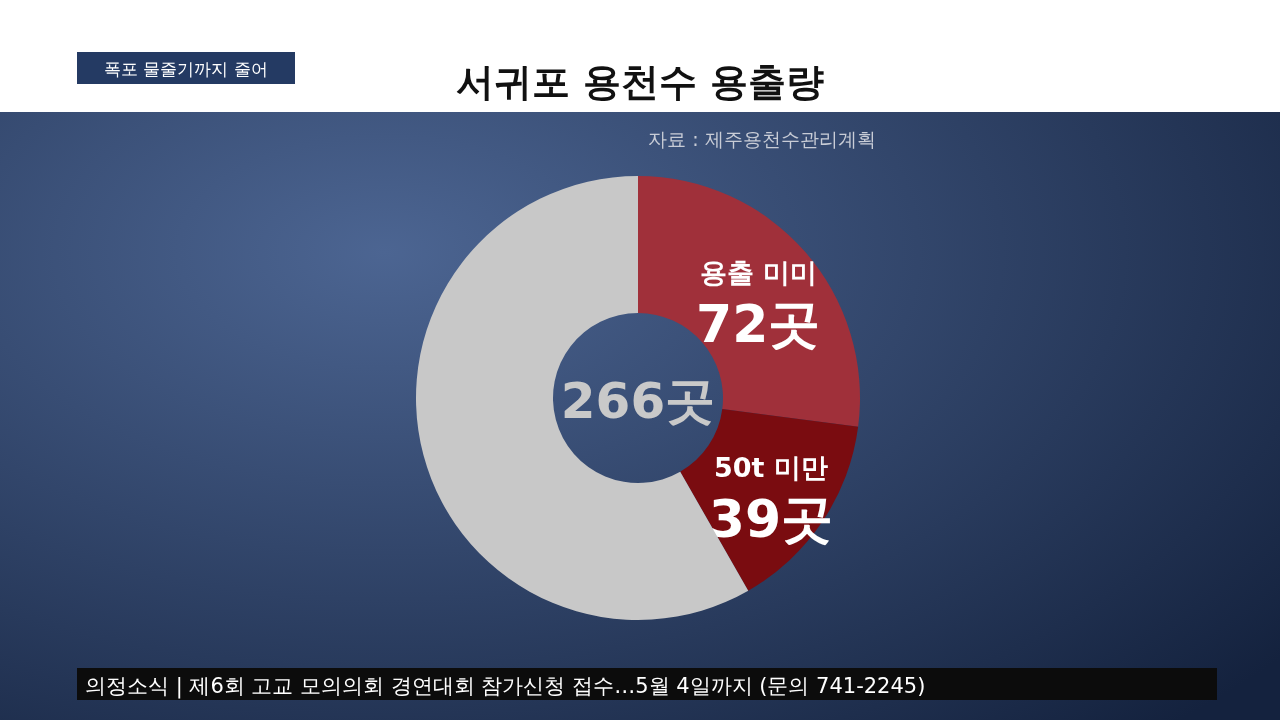  Describe the element at coordinates (186, 69) in the screenshot. I see `subtitle: 폭포 물줄기까지 줄어` at that location.